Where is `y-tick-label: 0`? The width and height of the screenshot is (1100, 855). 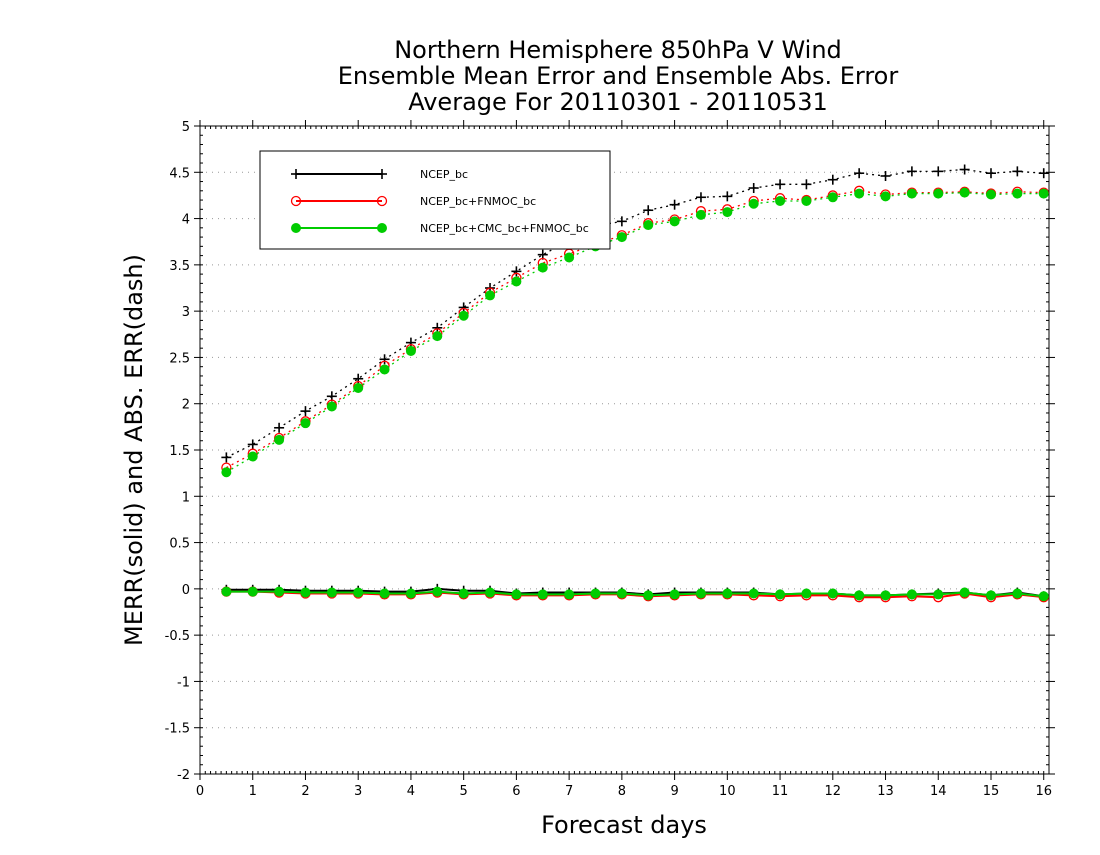 y-tick-label: 0 is located at coordinates (186, 590).